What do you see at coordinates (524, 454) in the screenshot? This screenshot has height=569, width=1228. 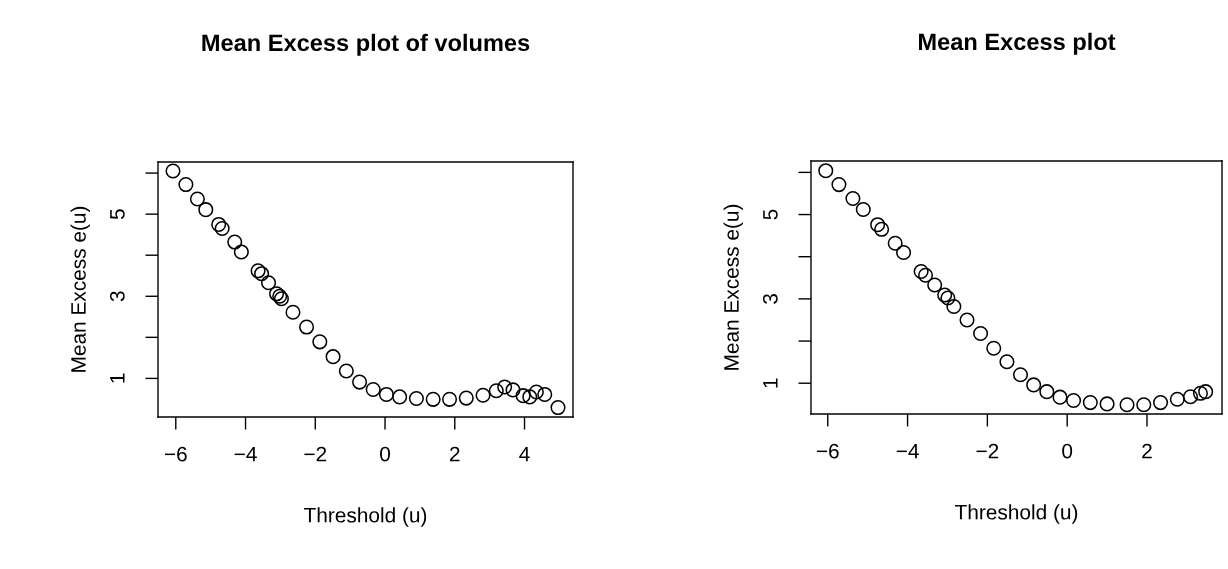 I see `x-tick-label: 4` at bounding box center [524, 454].